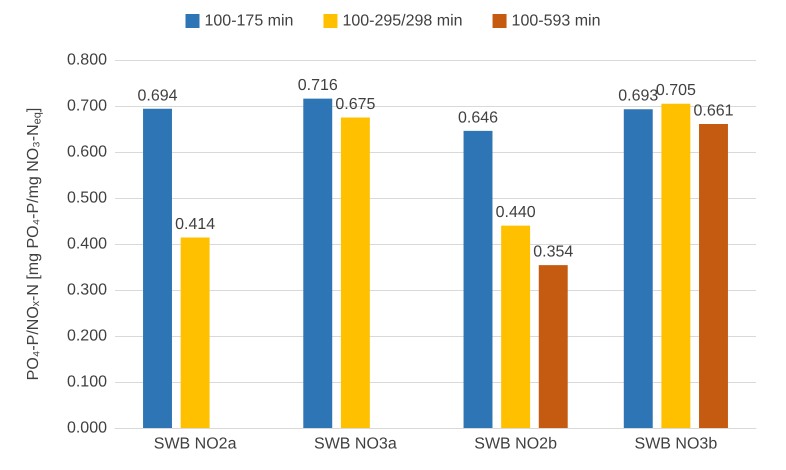 This screenshot has height=470, width=786. What do you see at coordinates (87, 290) in the screenshot?
I see `y-tick-label: 0.300` at bounding box center [87, 290].